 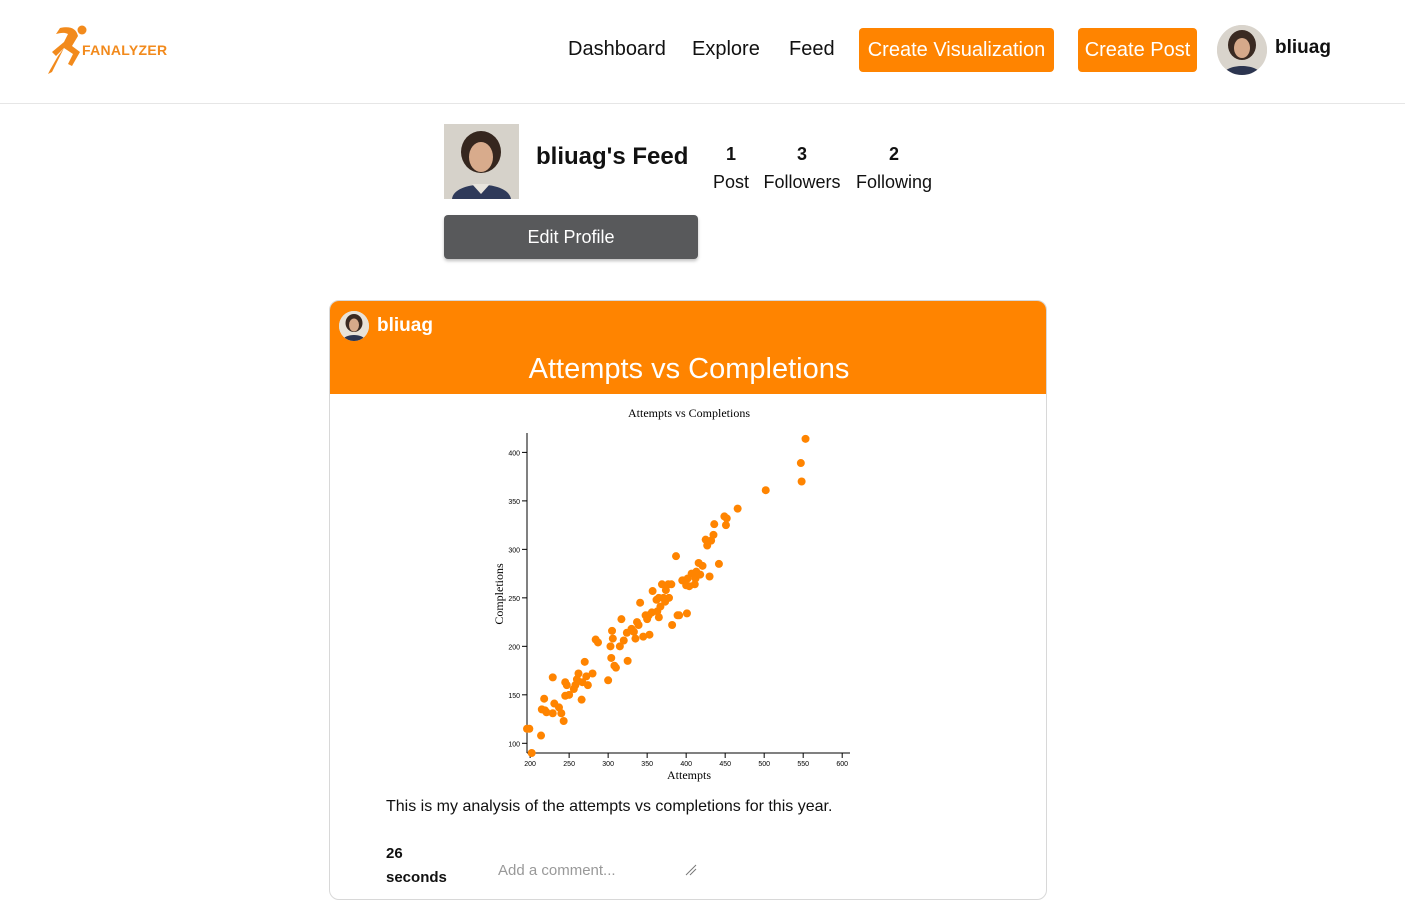 I want to click on profile-photo, so click(x=481, y=161).